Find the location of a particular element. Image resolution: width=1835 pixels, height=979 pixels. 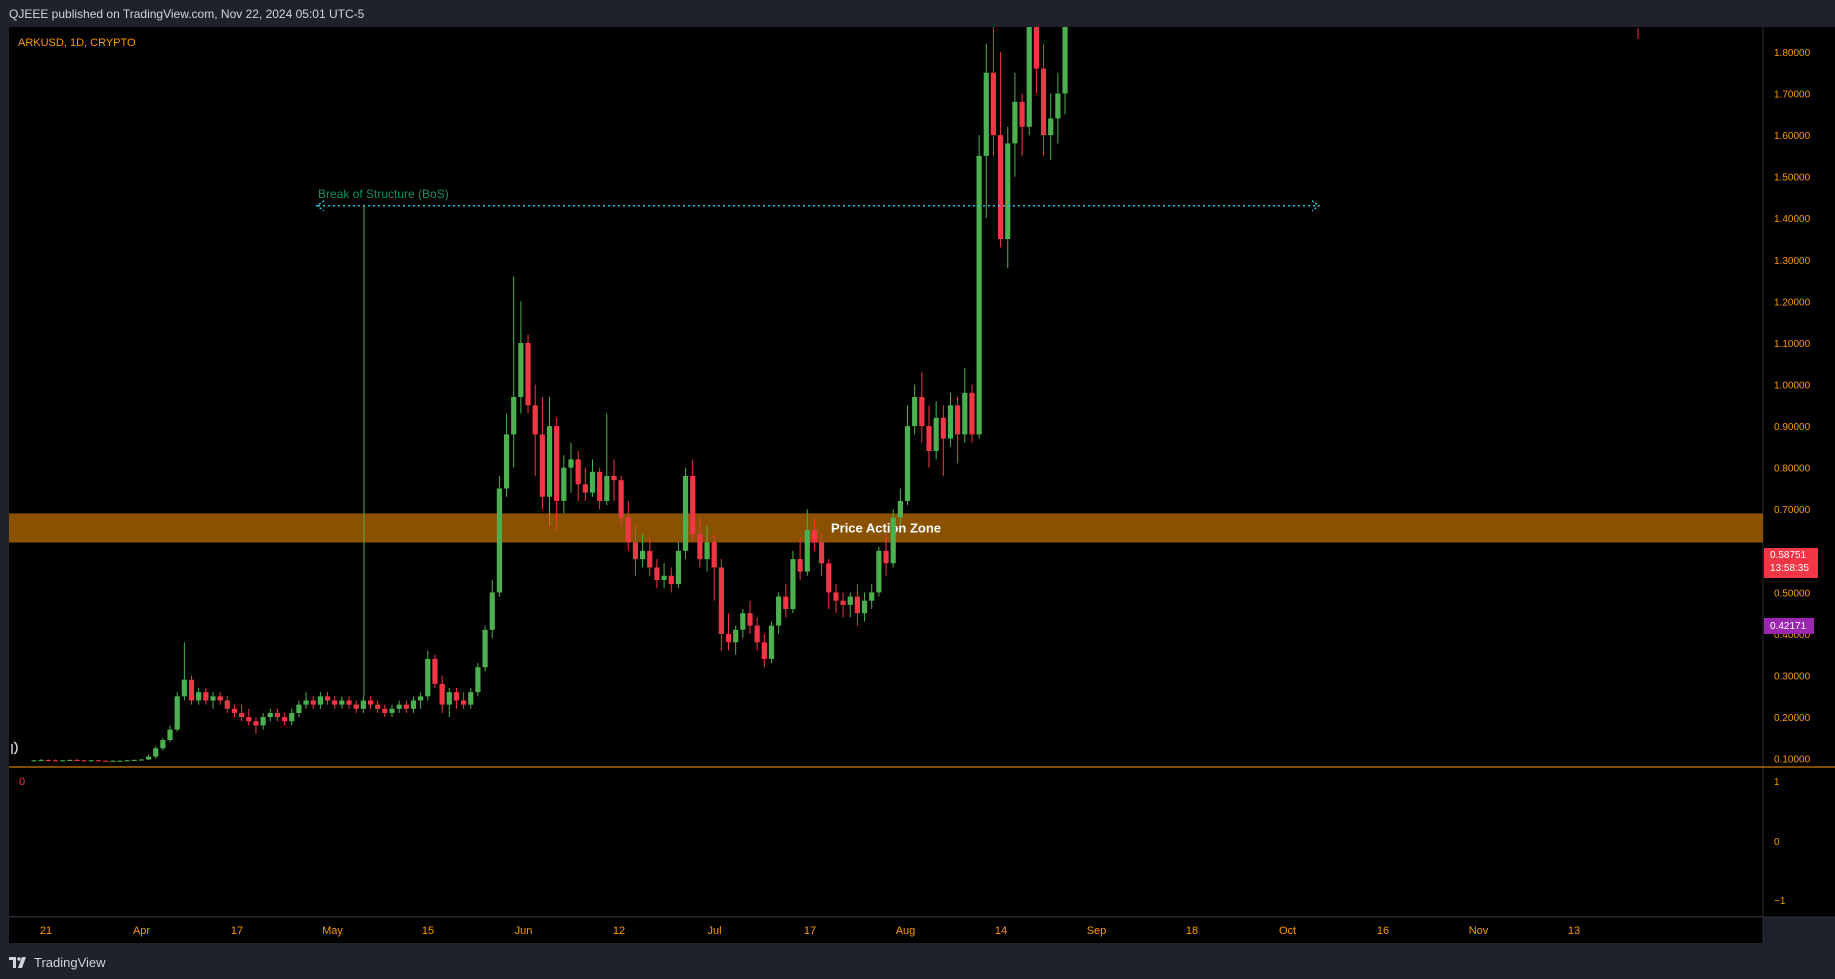

indicator-ticks: 1 0 −1 is located at coordinates (1780, 842).